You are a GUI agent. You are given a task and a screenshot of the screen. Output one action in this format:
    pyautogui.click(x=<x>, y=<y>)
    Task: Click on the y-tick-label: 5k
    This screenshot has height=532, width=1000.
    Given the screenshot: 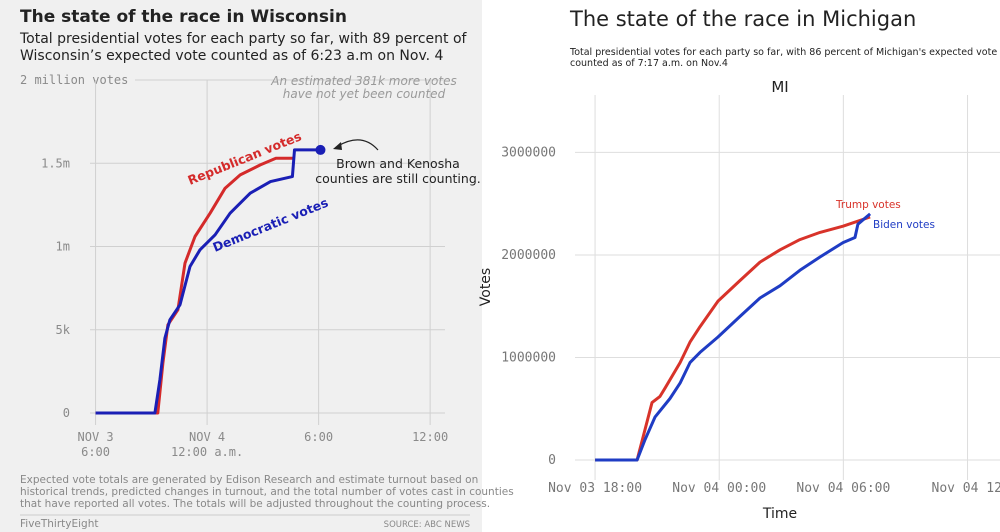 What is the action you would take?
    pyautogui.click(x=63, y=330)
    